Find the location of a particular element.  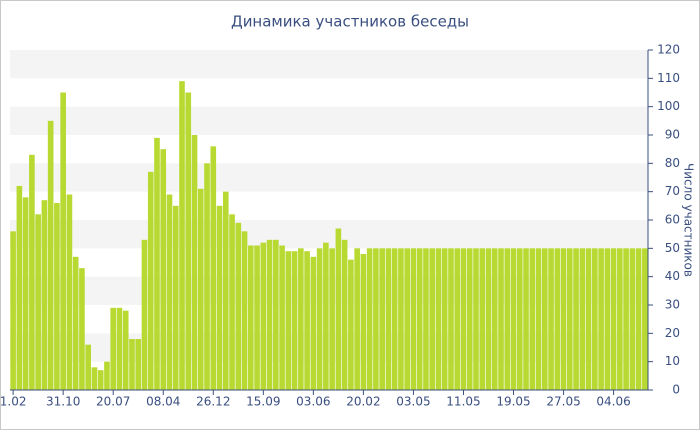

x-tick-label: 1.02 is located at coordinates (13, 402).